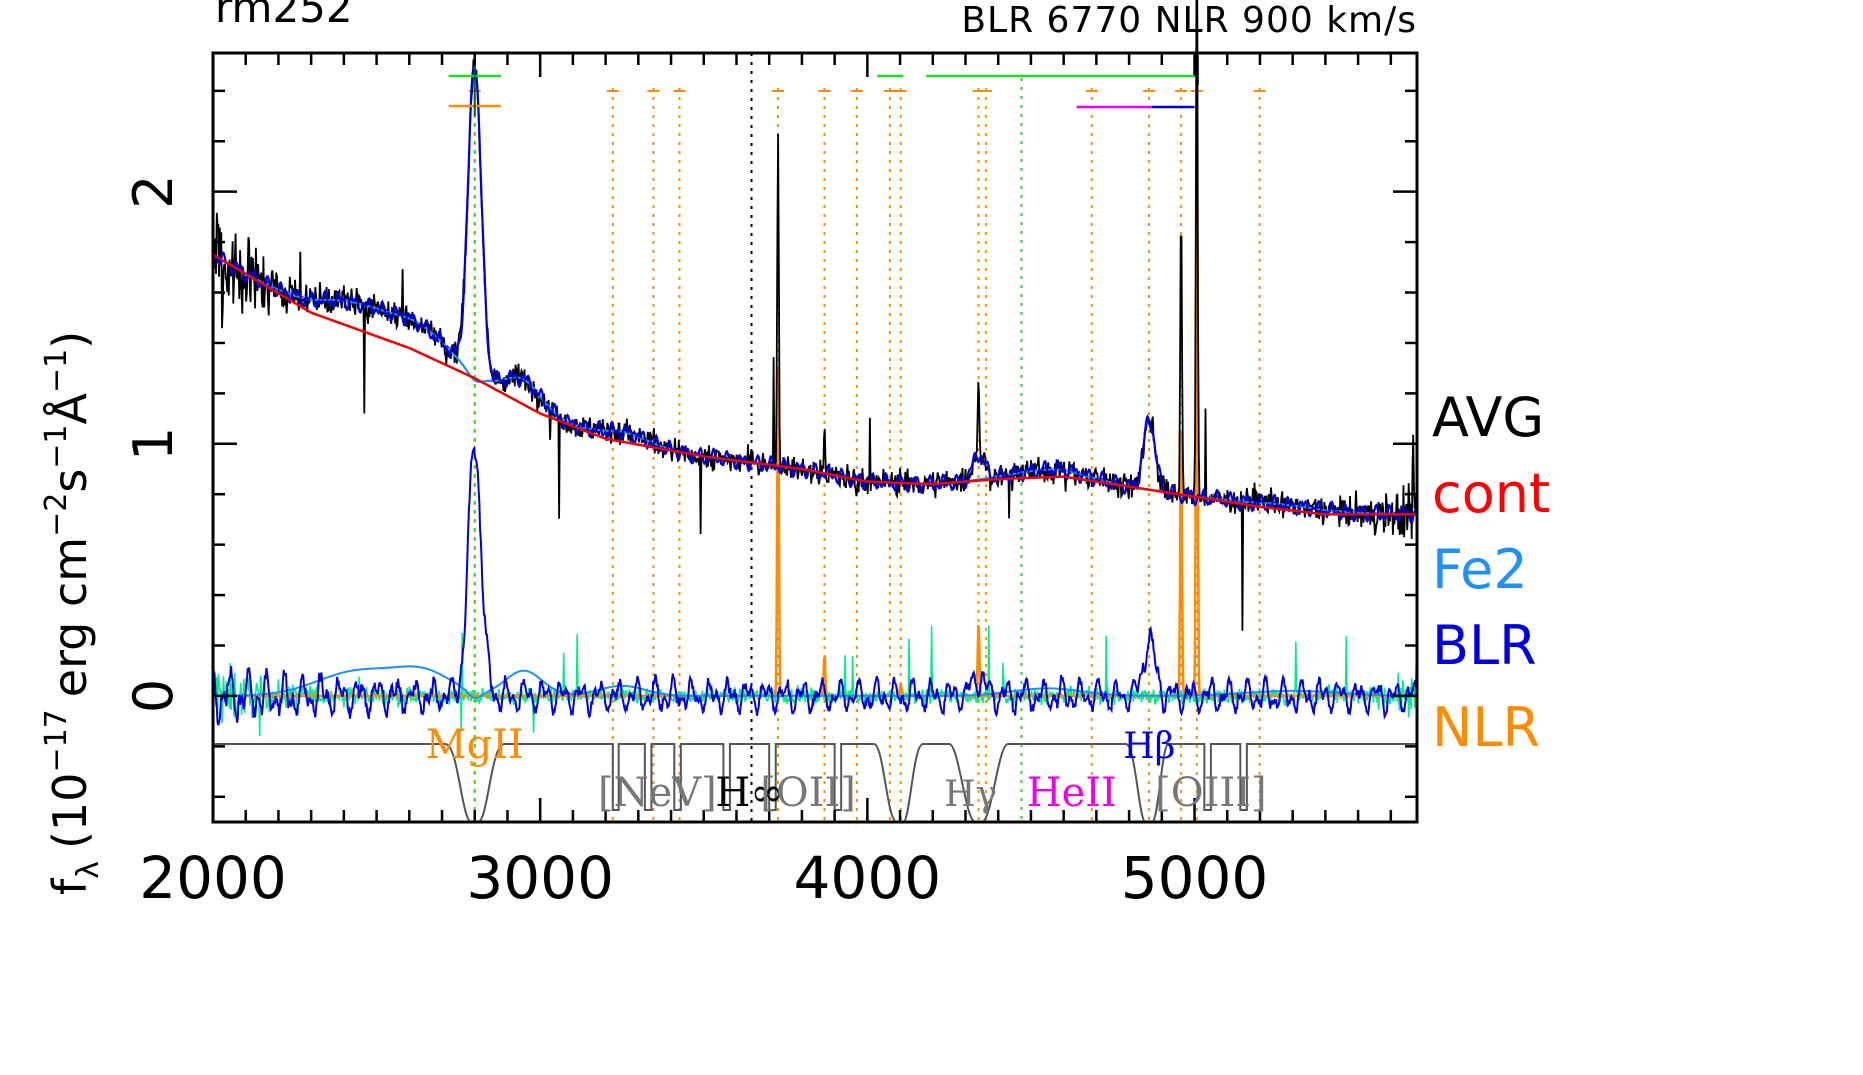 The height and width of the screenshot is (1075, 1863). What do you see at coordinates (153, 696) in the screenshot?
I see `y-tick-label: 0` at bounding box center [153, 696].